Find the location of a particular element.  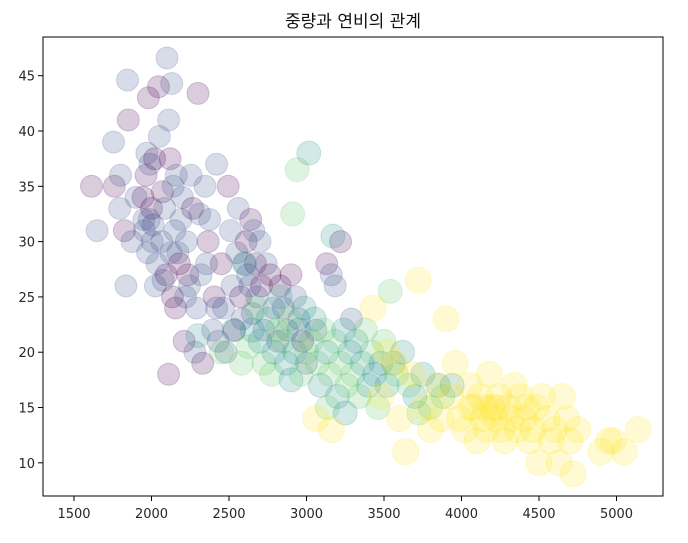

x-tick-label: 5000 is located at coordinates (616, 514).